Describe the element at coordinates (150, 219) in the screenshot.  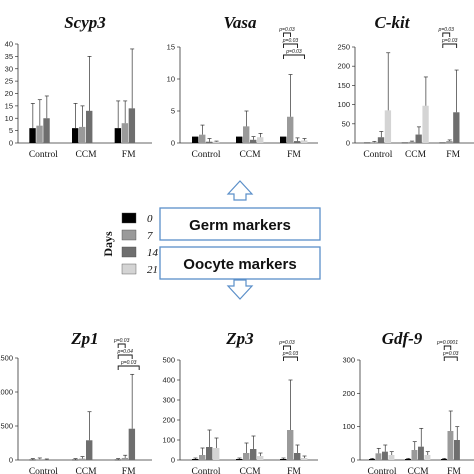
I see `legend-label-0: 0` at that location.